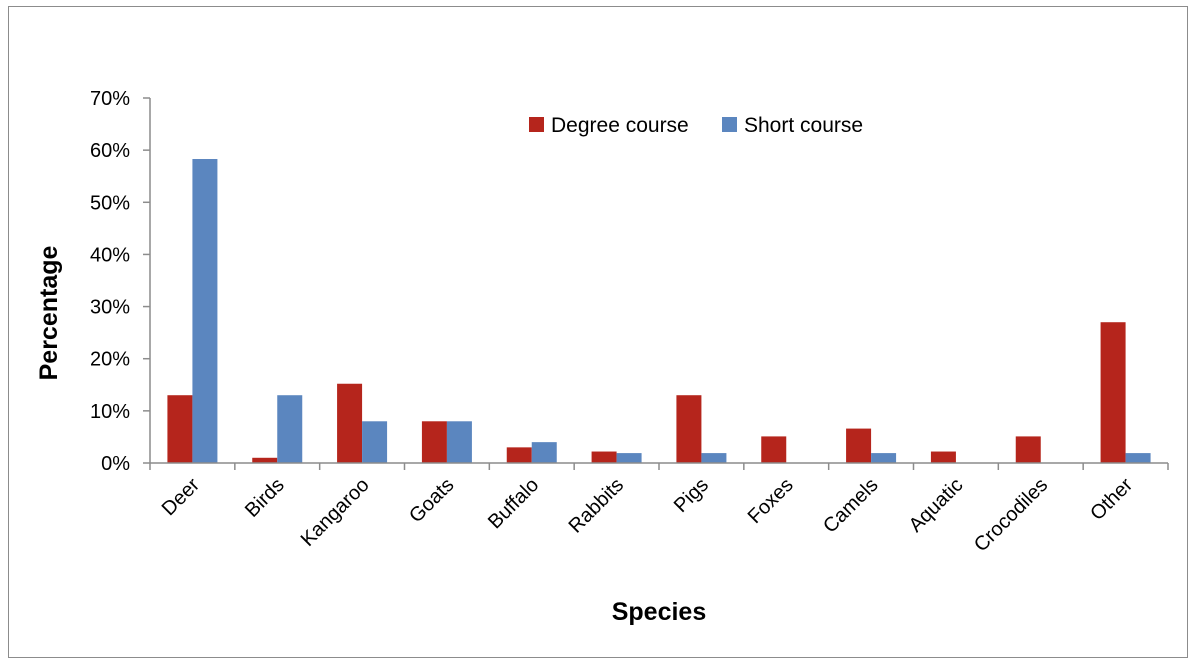 The width and height of the screenshot is (1200, 668). What do you see at coordinates (110, 360) in the screenshot?
I see `y-tick-label: 20%` at bounding box center [110, 360].